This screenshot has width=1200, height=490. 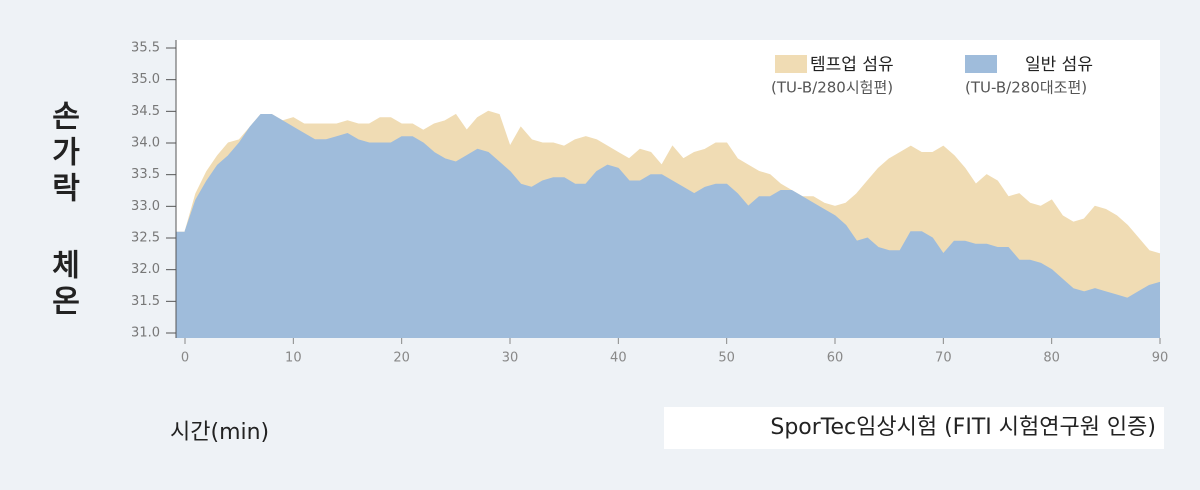 I want to click on y-tick-label: 31.5, so click(x=145, y=301).